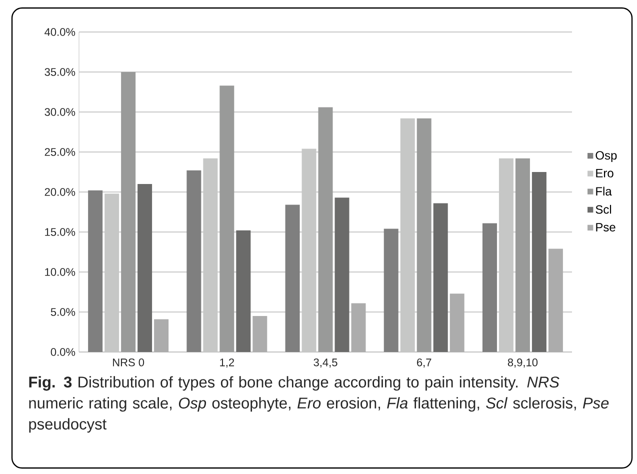 This screenshot has height=474, width=637. I want to click on y-tick-label: 30.0%, so click(60, 112).